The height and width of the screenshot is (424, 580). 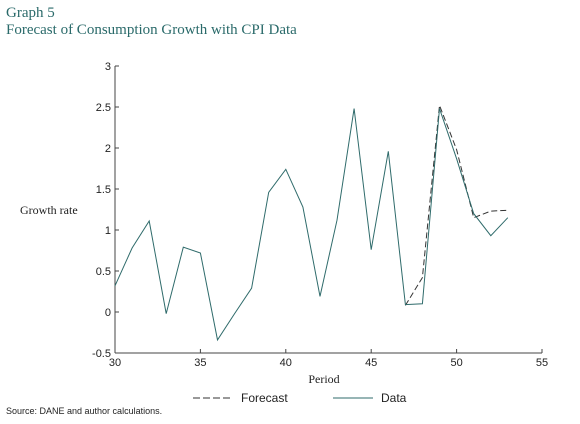 I want to click on x-tick-label: 35, so click(x=200, y=363).